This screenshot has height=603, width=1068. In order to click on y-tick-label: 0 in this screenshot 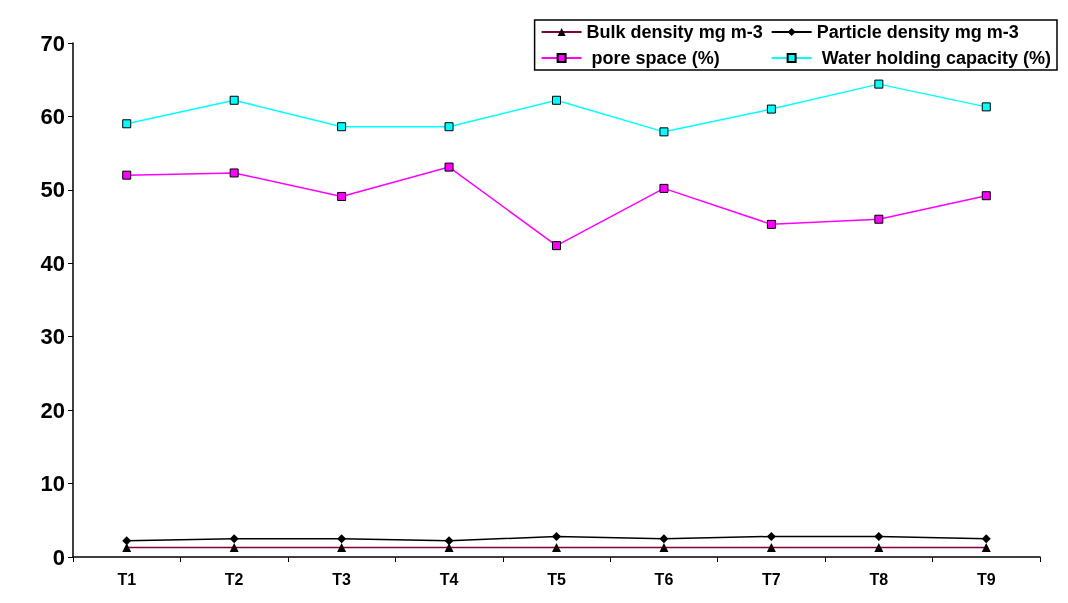, I will do `click(58, 557)`.